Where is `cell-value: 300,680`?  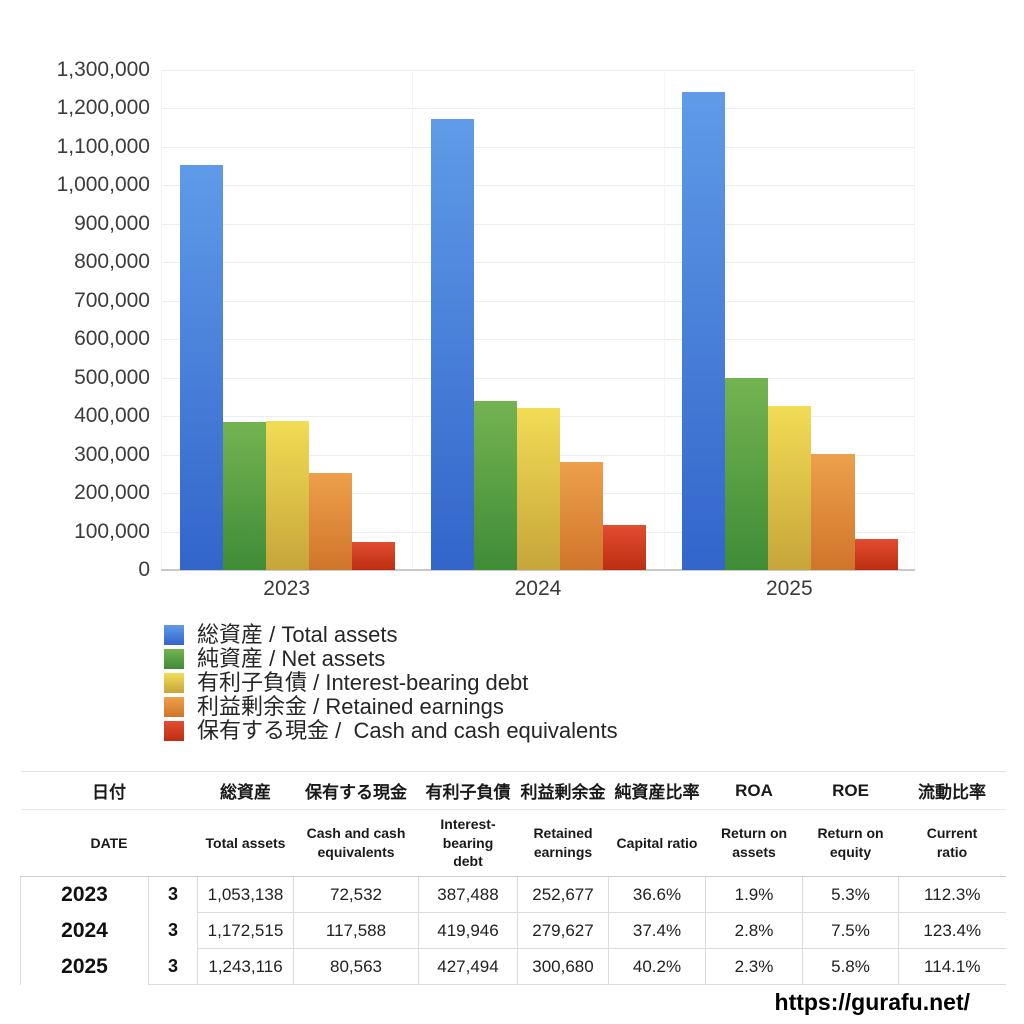 cell-value: 300,680 is located at coordinates (563, 966).